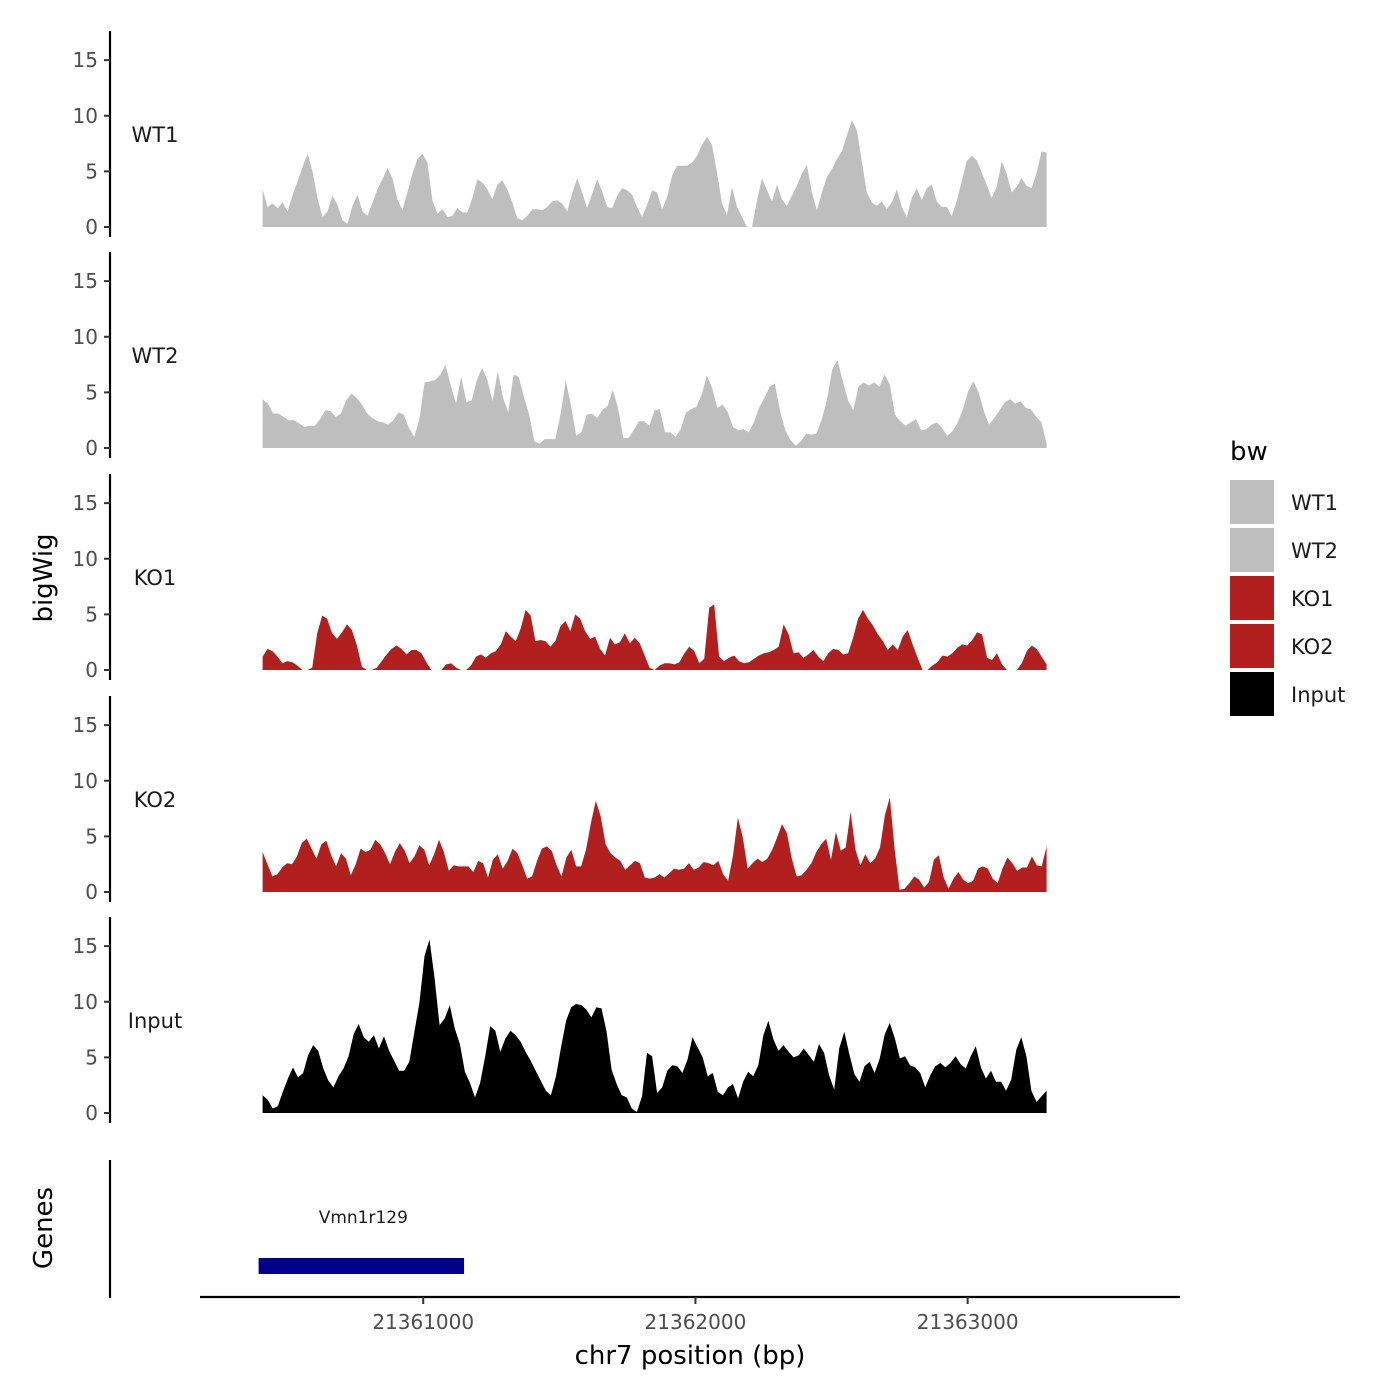  I want to click on legend-key-ko2, so click(1252, 646).